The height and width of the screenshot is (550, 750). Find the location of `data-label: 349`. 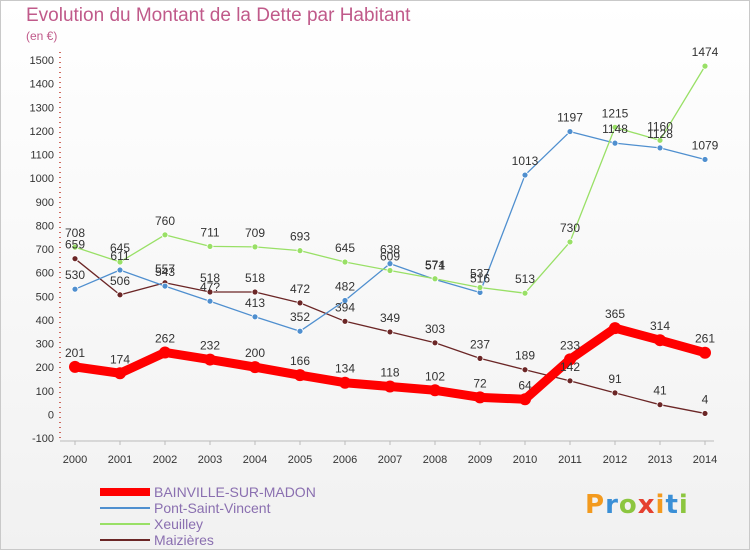

data-label: 349 is located at coordinates (390, 318).